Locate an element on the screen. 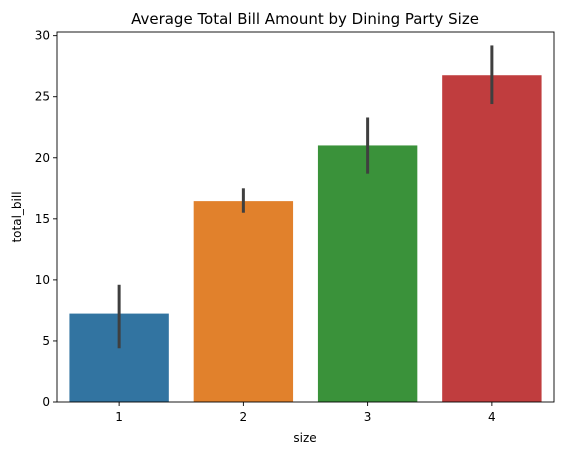 This screenshot has height=455, width=563. x-tick-label: 2 is located at coordinates (244, 417).